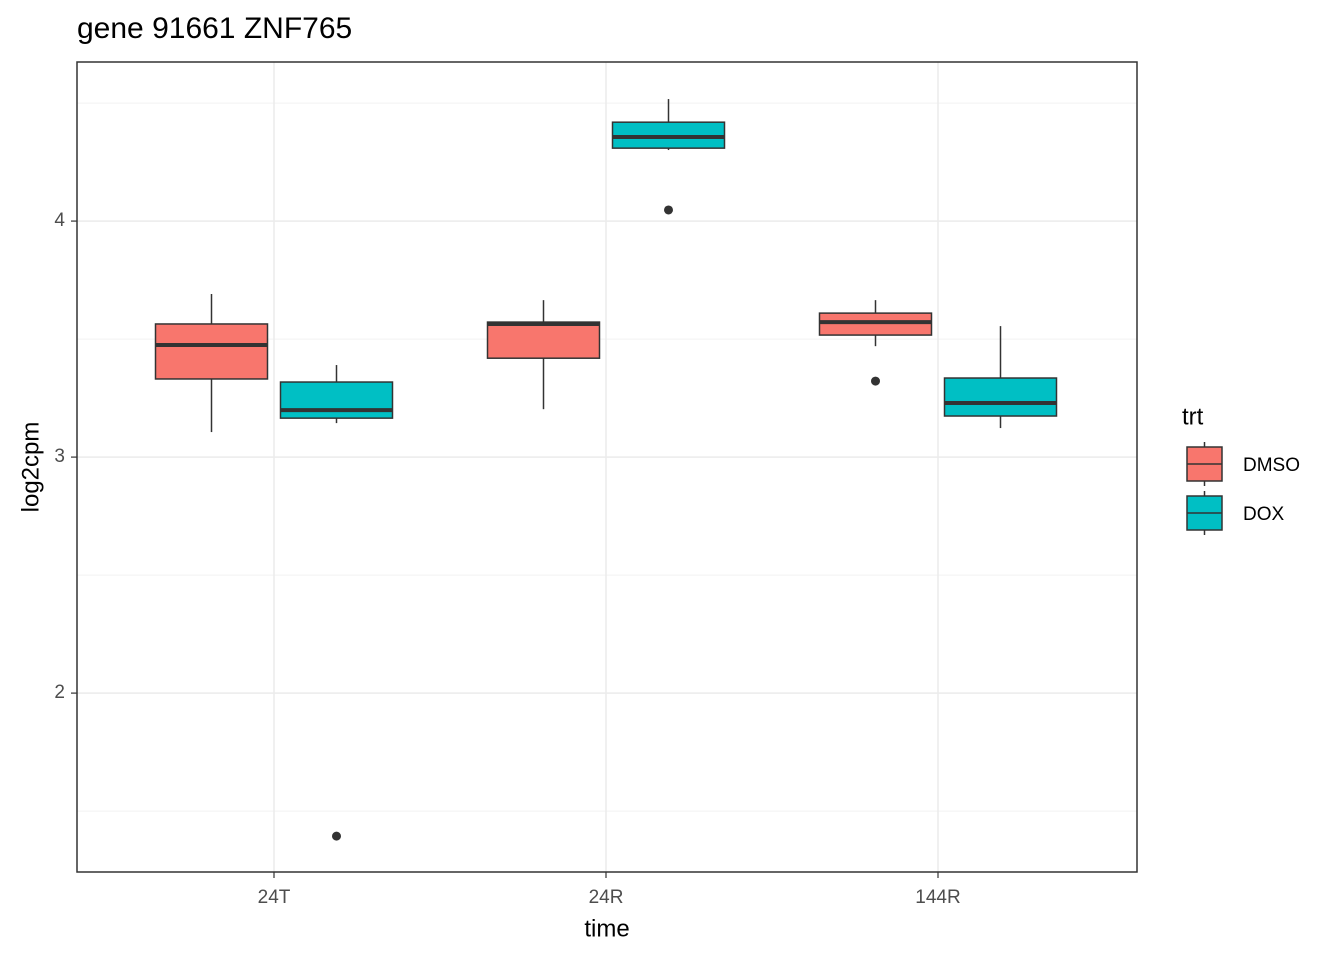 The height and width of the screenshot is (960, 1344). What do you see at coordinates (606, 928) in the screenshot?
I see `x-axis-title: time` at bounding box center [606, 928].